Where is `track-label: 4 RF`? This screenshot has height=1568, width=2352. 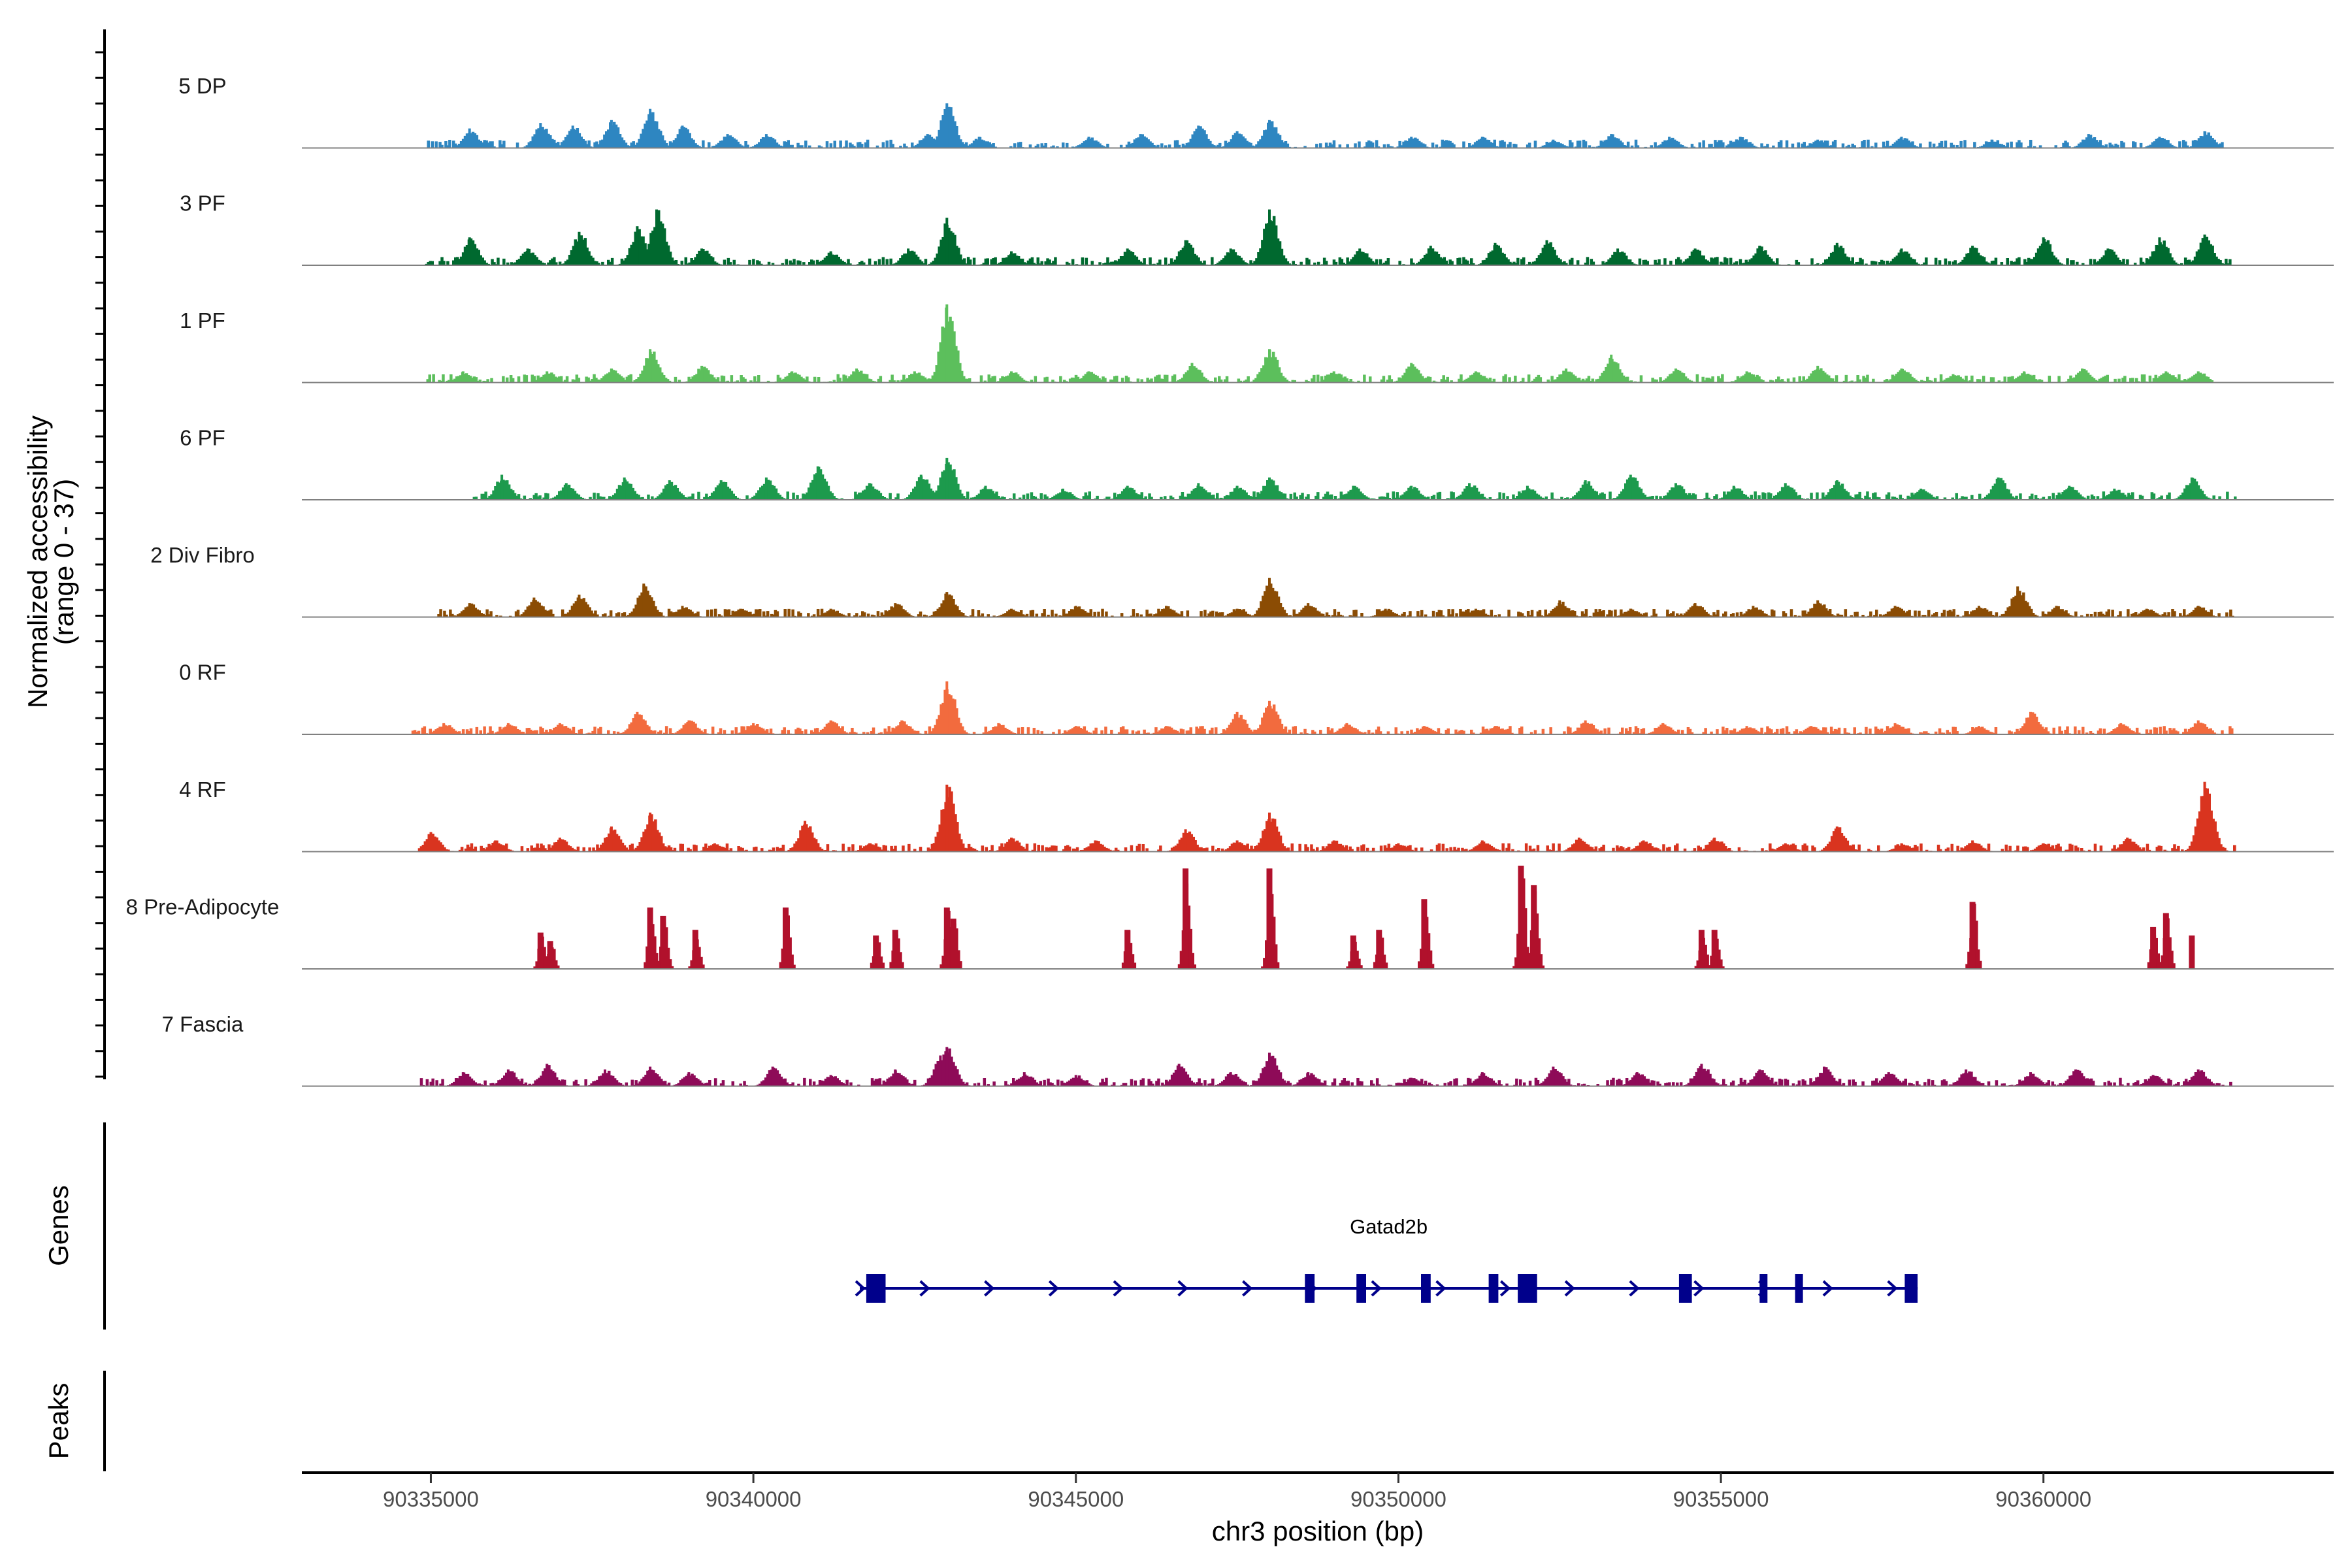
track-label: 4 RF is located at coordinates (202, 789).